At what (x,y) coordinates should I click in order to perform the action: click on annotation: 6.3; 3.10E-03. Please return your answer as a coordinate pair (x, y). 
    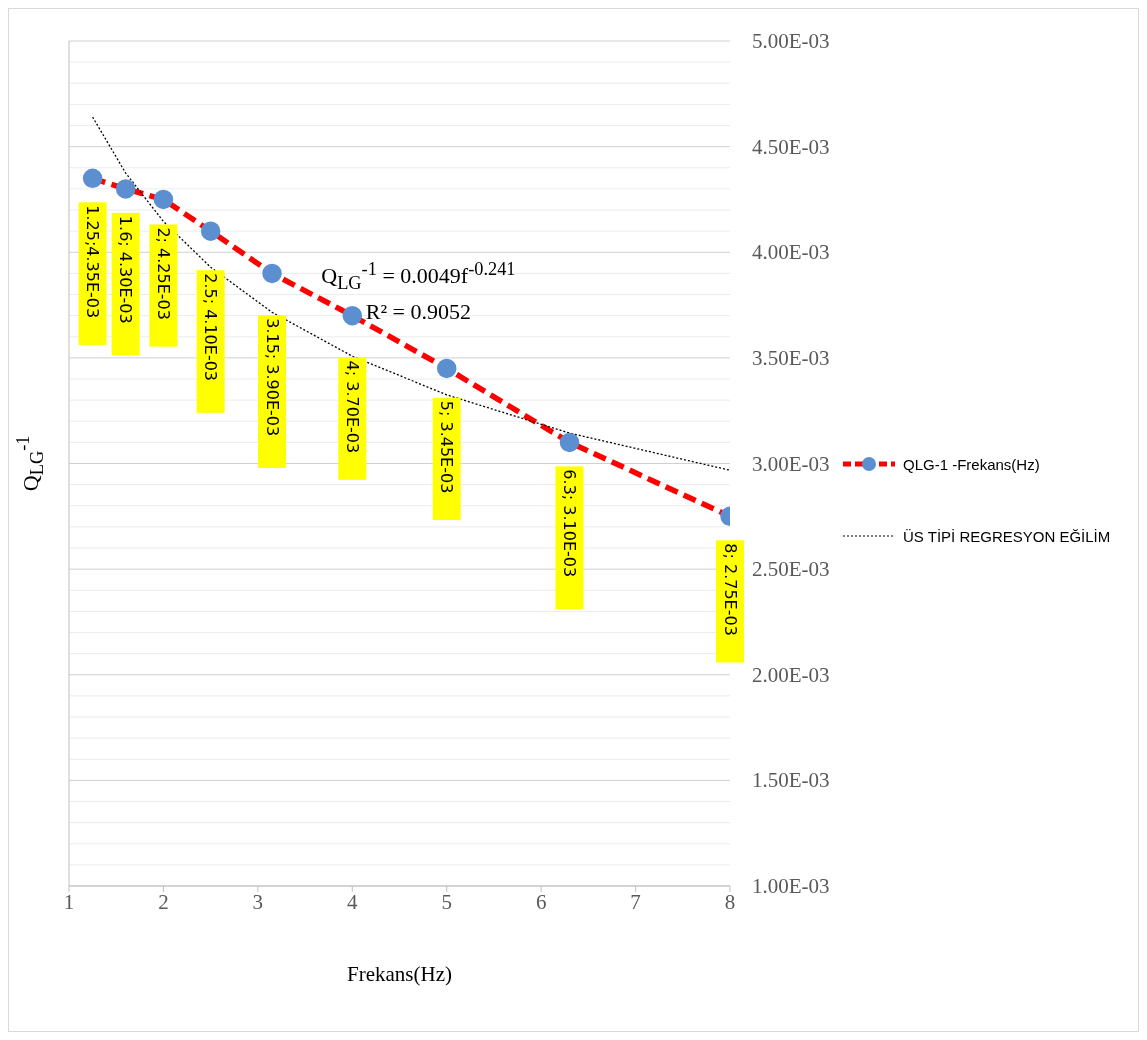
    Looking at the image, I should click on (569, 523).